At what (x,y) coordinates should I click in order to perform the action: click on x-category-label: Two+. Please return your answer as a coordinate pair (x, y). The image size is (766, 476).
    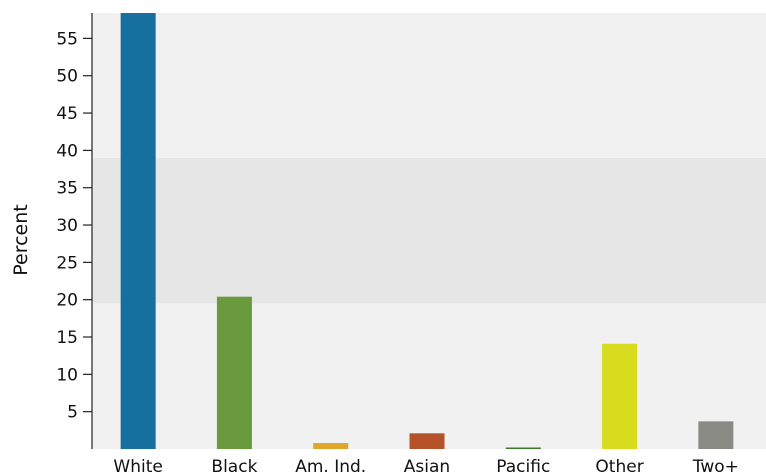
    Looking at the image, I should click on (715, 466).